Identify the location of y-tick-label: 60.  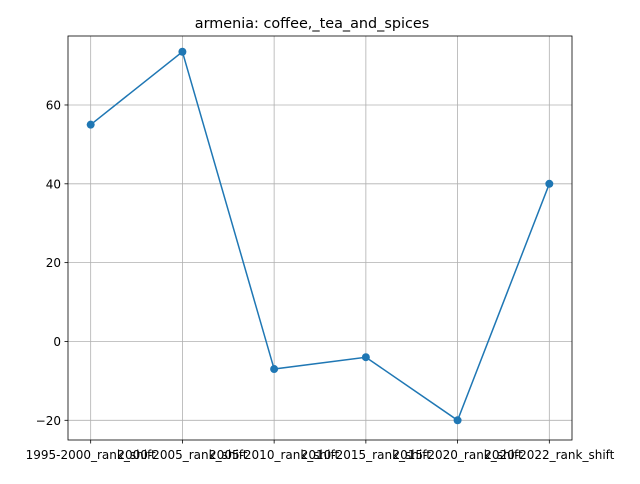
(53, 105).